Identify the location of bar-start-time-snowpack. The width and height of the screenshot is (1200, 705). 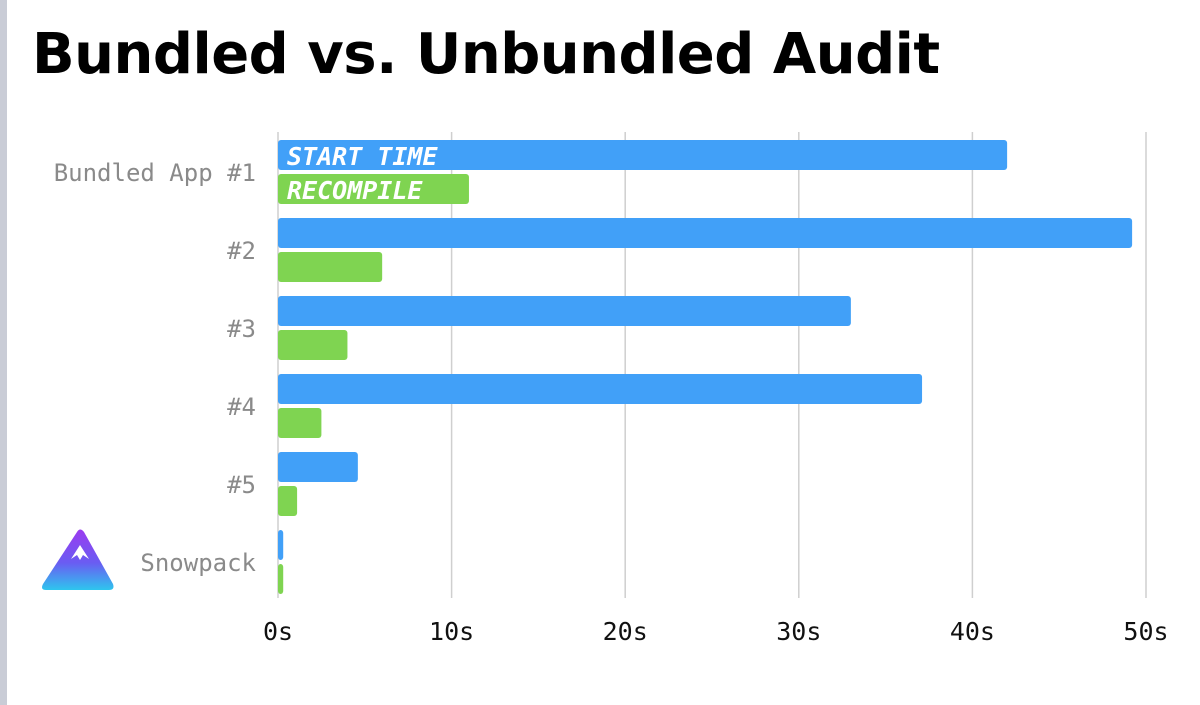
(281, 545).